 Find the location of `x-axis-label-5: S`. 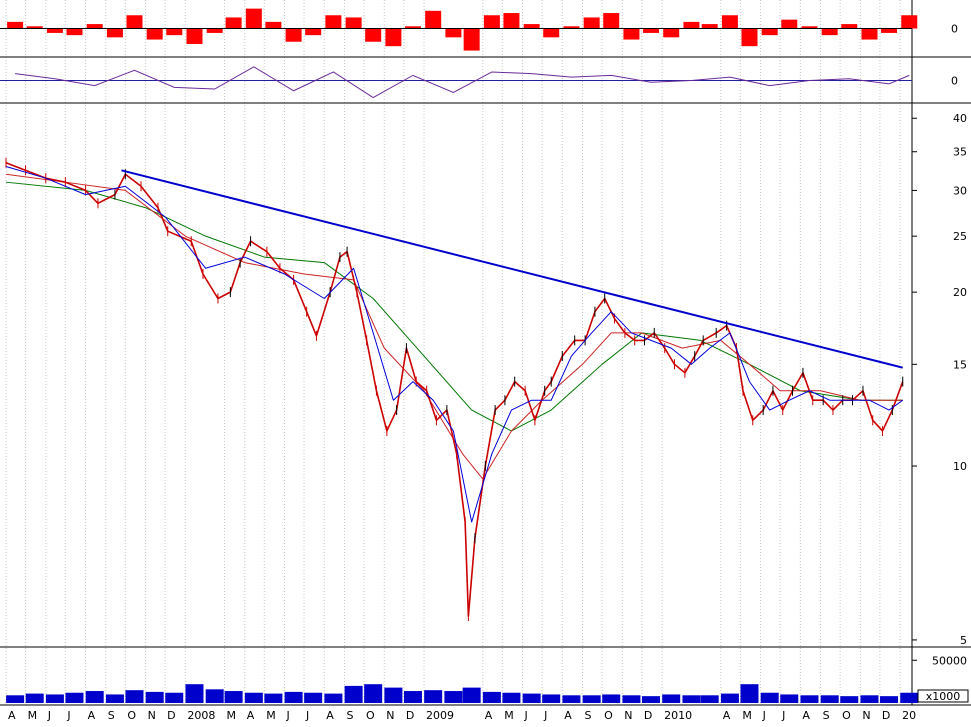

x-axis-label-5: S is located at coordinates (111, 715).